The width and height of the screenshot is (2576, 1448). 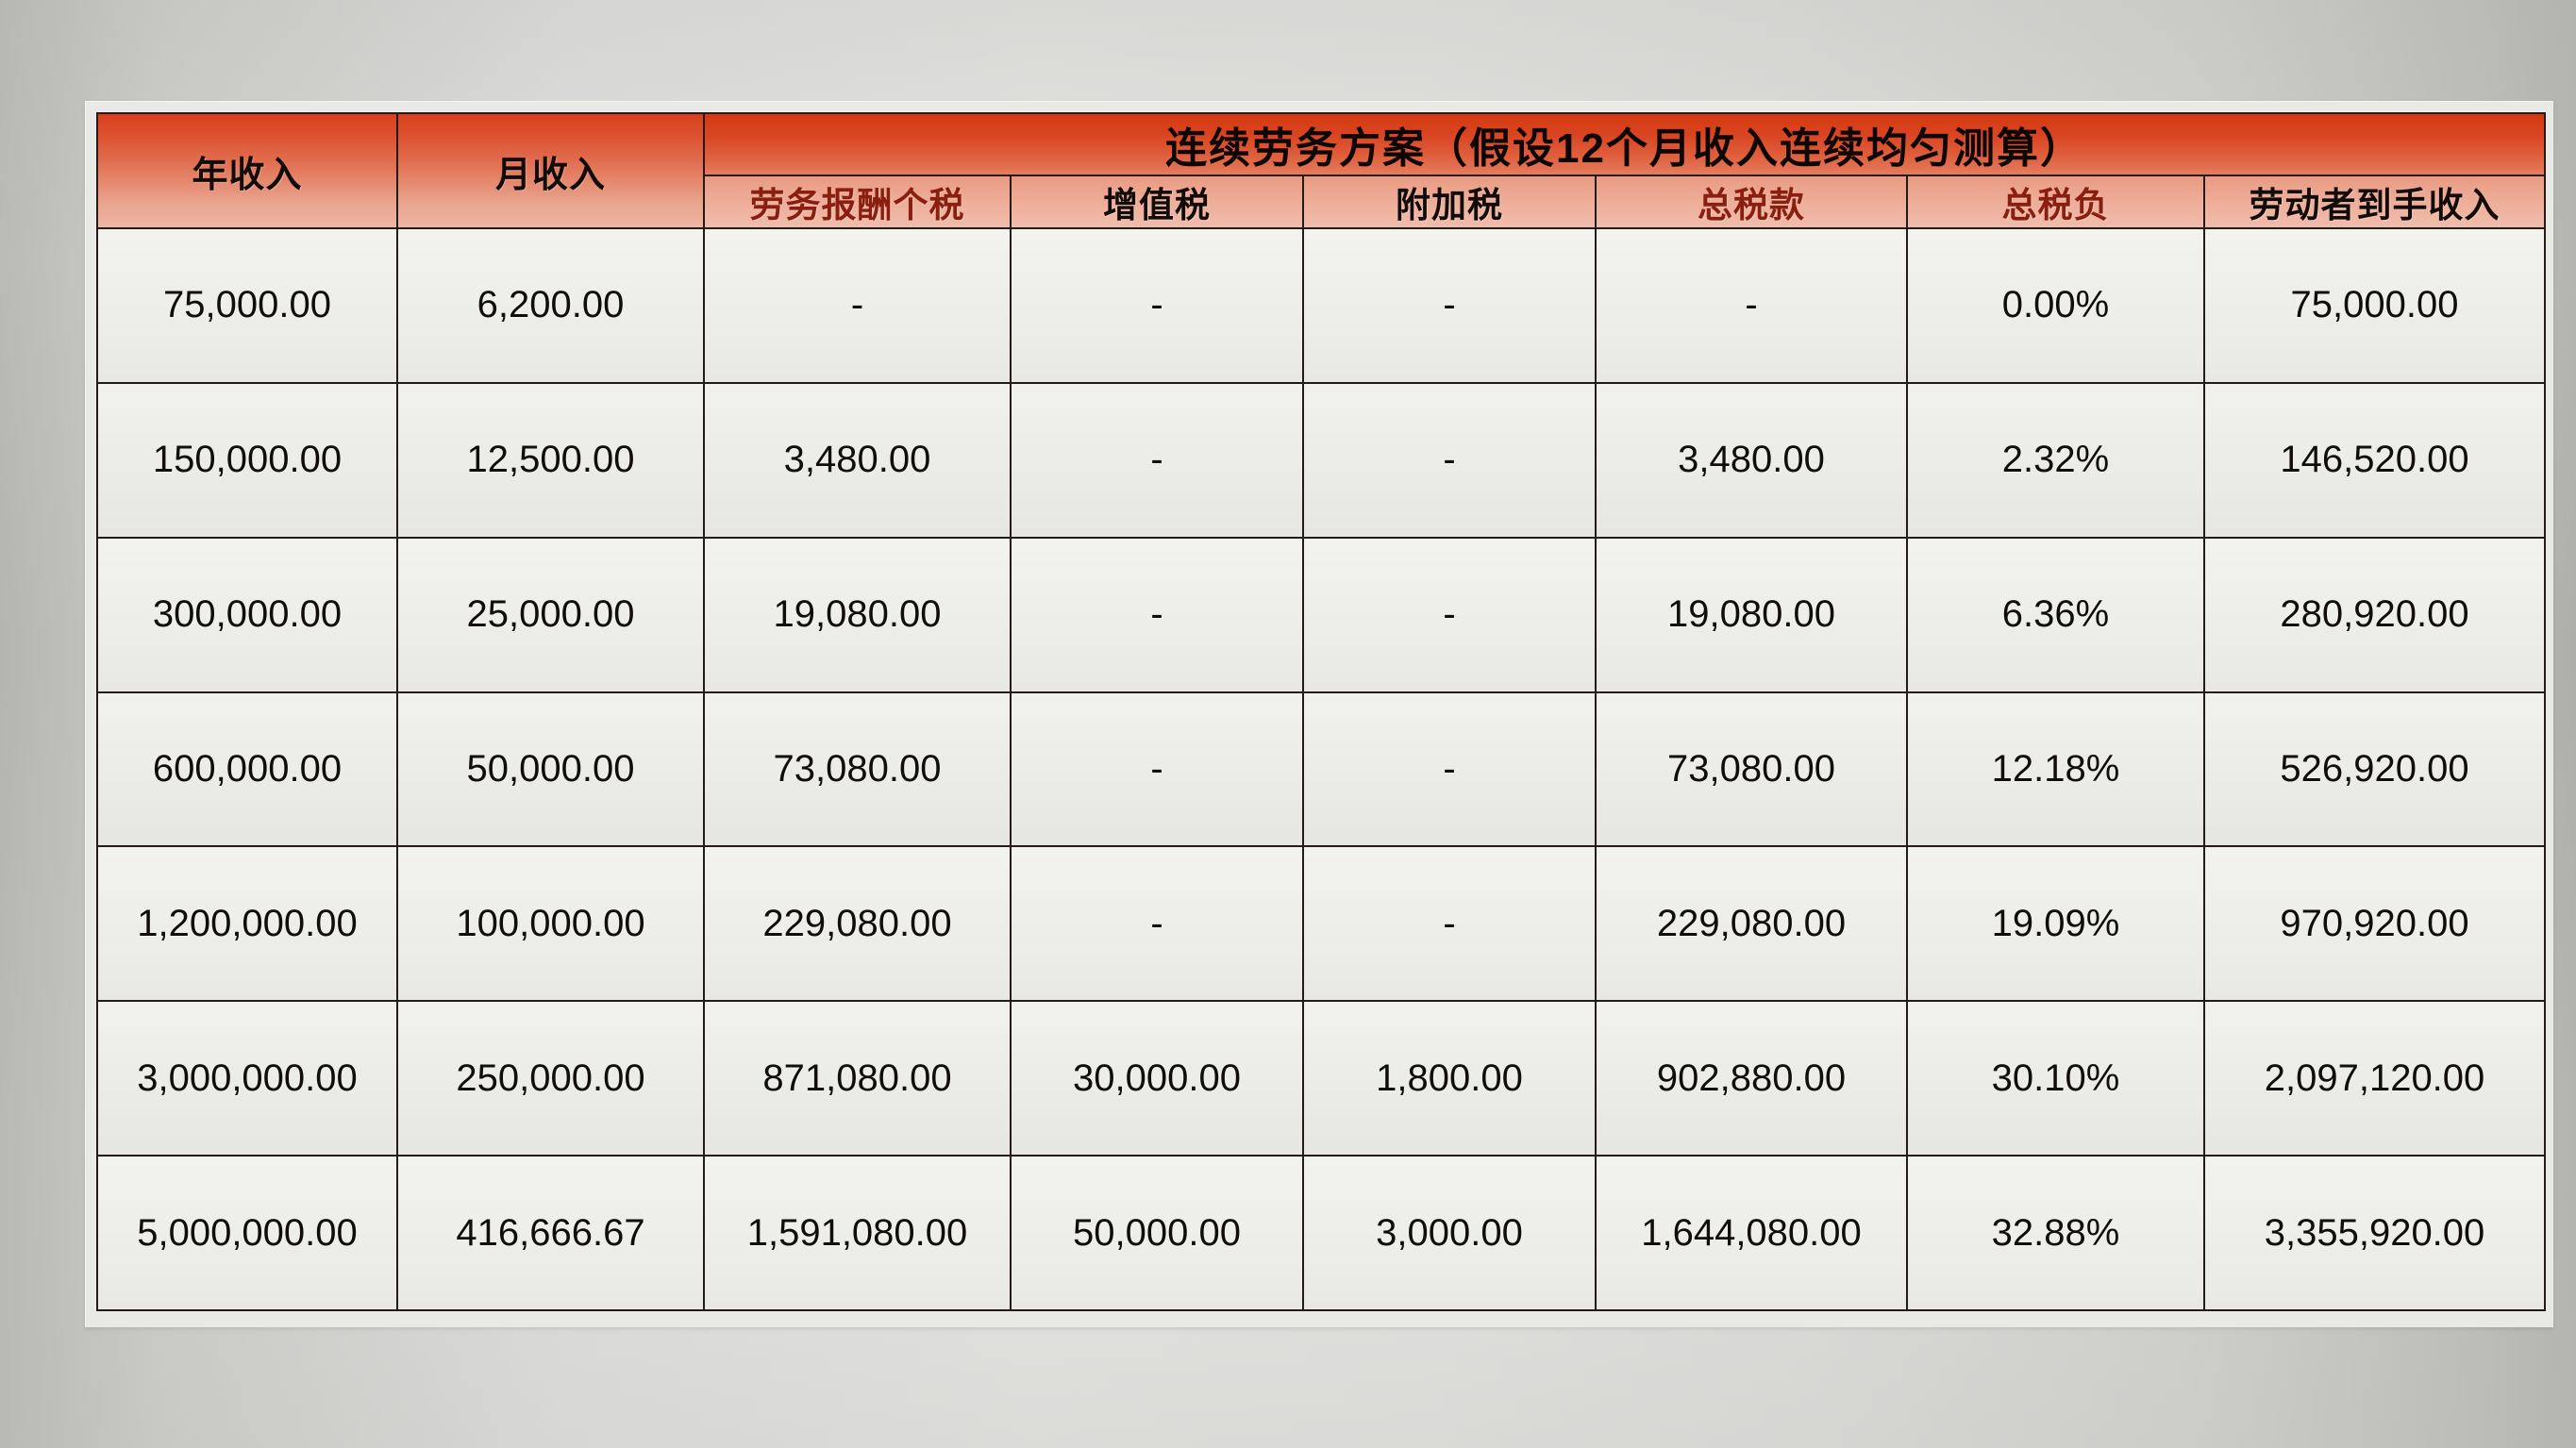 I want to click on cell-total-tax-burden: 2.32%, so click(x=2055, y=460).